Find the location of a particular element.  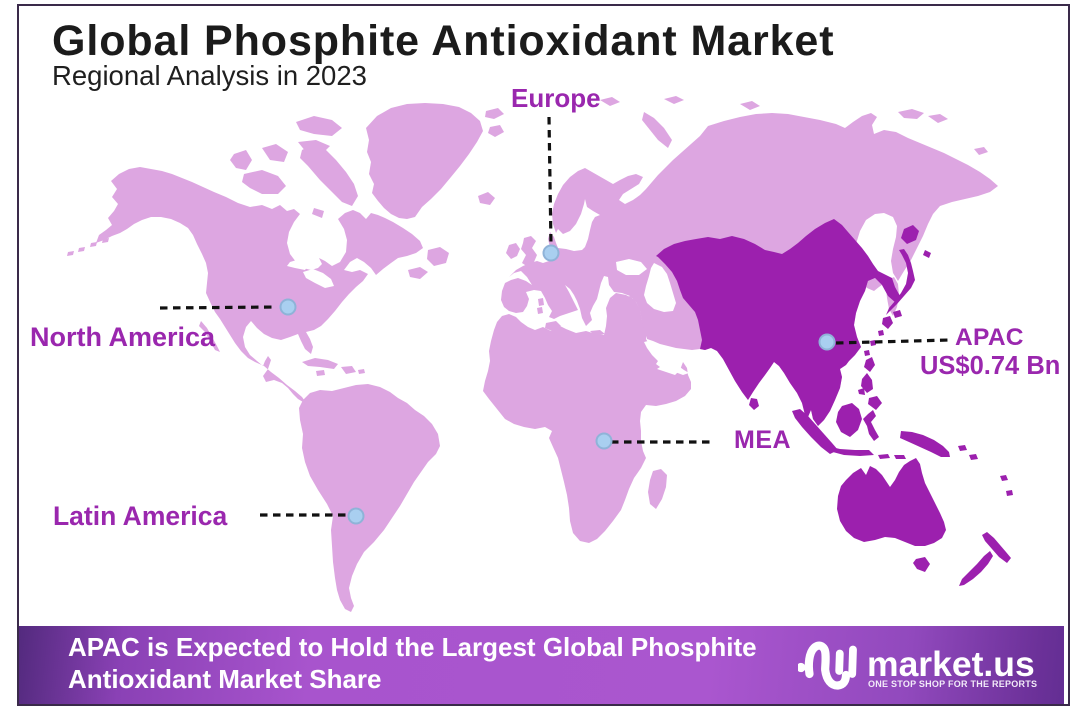

svg-text: ONE STOP SHOP FOR THE REPORTS is located at coordinates (952, 684).